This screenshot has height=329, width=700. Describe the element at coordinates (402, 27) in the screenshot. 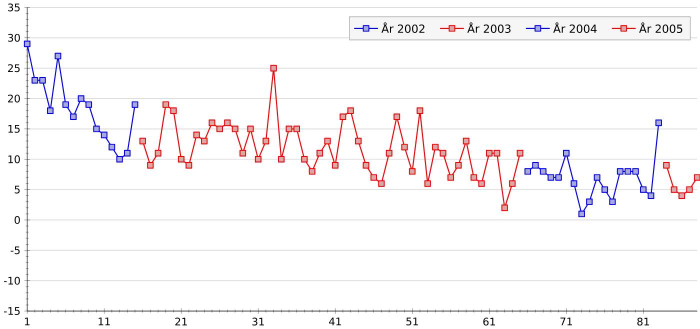

I see `legend-label: År 2002` at that location.